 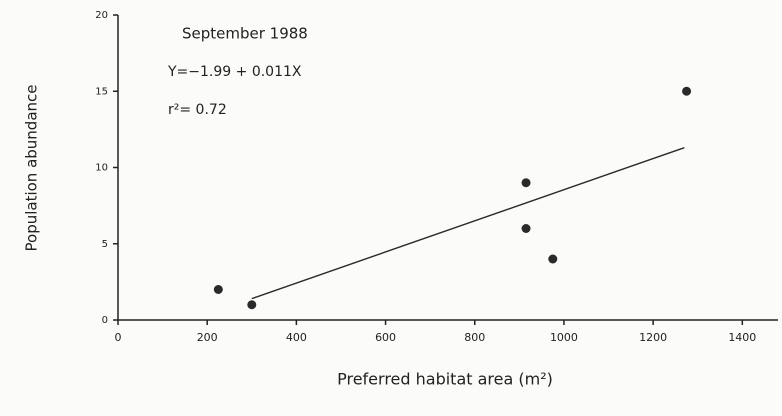 What do you see at coordinates (564, 337) in the screenshot?
I see `x-tick-label: 1000` at bounding box center [564, 337].